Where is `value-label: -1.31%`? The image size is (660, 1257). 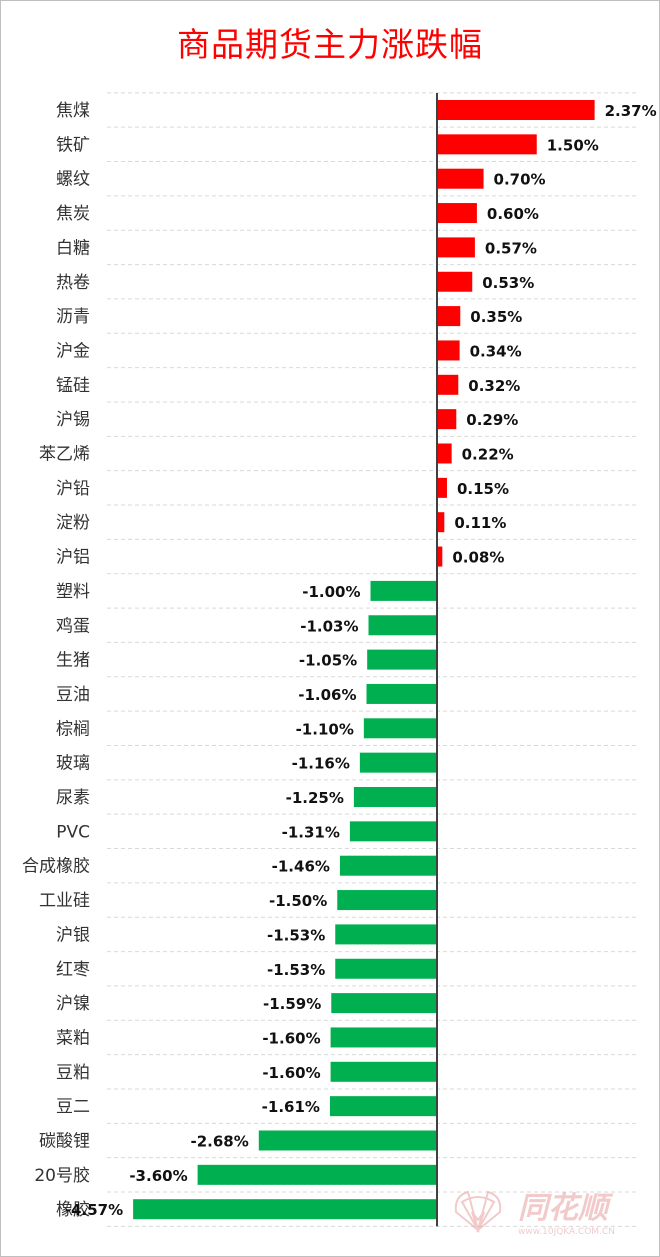 value-label: -1.31% is located at coordinates (311, 832).